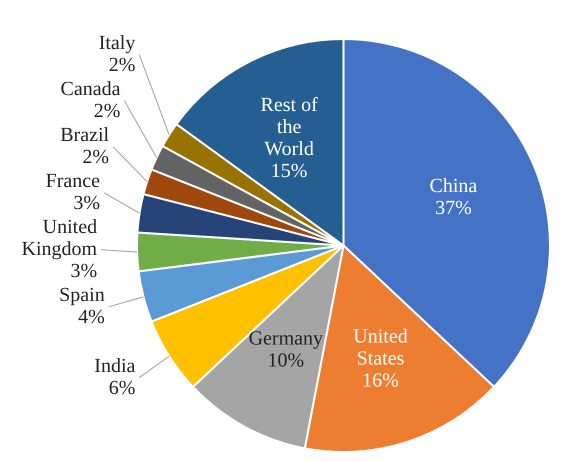  What do you see at coordinates (117, 43) in the screenshot?
I see `slice-label: Italy` at bounding box center [117, 43].